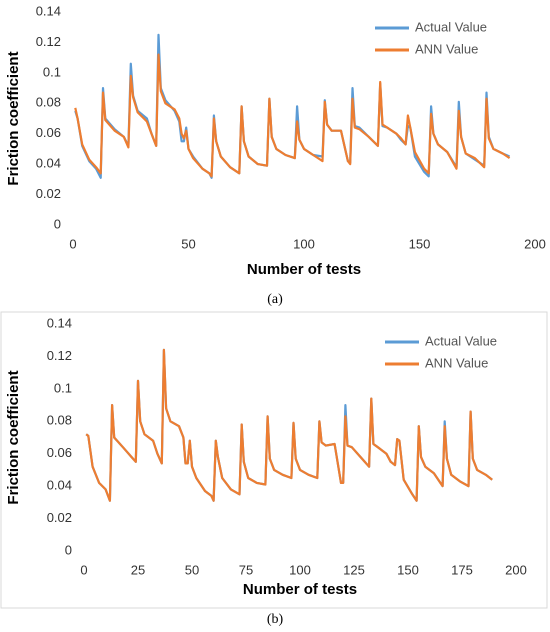 The width and height of the screenshot is (550, 632). Describe the element at coordinates (462, 569) in the screenshot. I see `x-tick-label: 175` at that location.